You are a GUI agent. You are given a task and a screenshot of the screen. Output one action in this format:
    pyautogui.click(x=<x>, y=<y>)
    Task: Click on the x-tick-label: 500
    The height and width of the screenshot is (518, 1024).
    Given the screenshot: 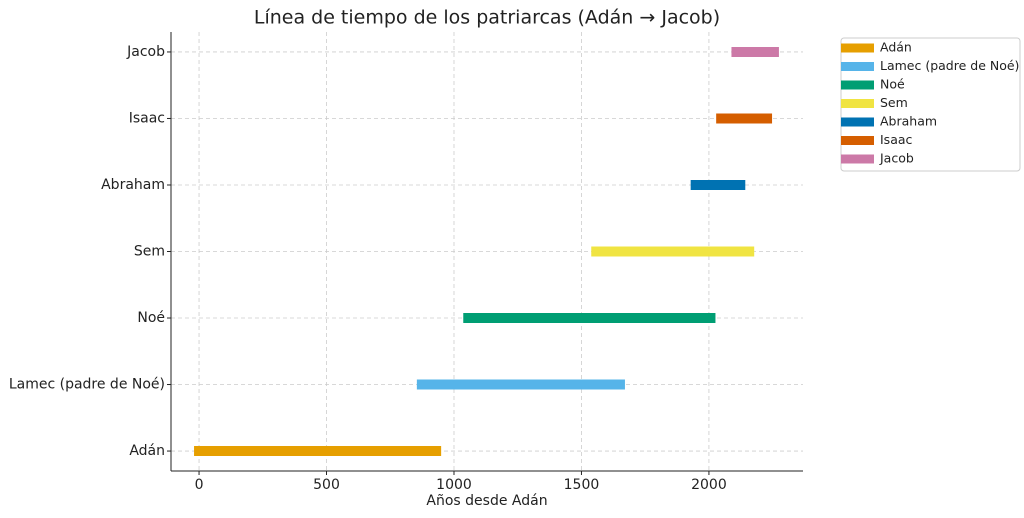 What is the action you would take?
    pyautogui.click(x=326, y=485)
    